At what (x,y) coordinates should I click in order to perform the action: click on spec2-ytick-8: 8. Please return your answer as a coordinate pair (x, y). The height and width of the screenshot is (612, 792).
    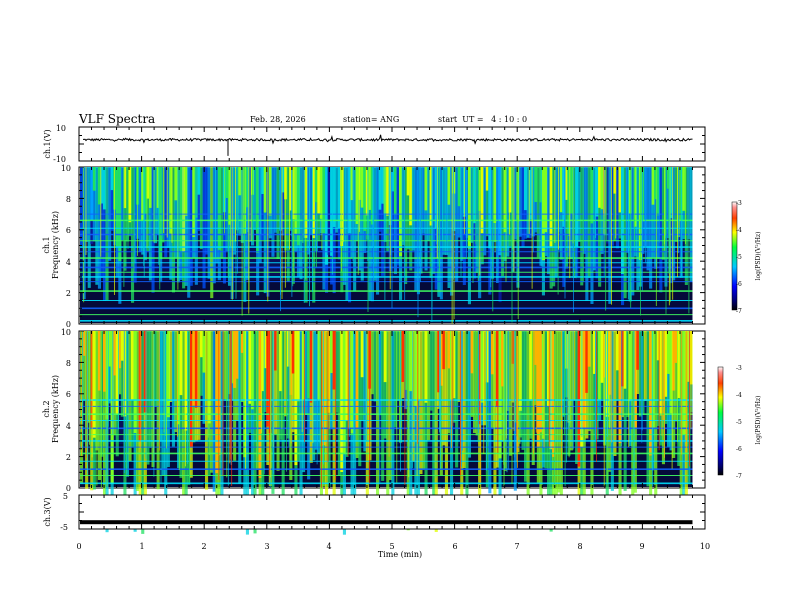
    Looking at the image, I should click on (68, 363).